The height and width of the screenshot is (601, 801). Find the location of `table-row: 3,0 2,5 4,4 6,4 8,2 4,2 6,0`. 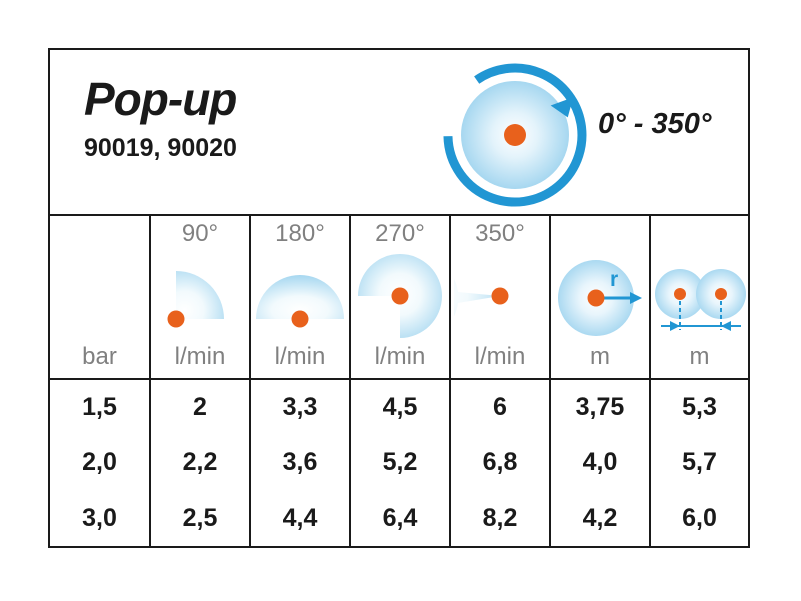

table-row: 3,0 2,5 4,4 6,4 8,2 4,2 6,0 is located at coordinates (399, 518).